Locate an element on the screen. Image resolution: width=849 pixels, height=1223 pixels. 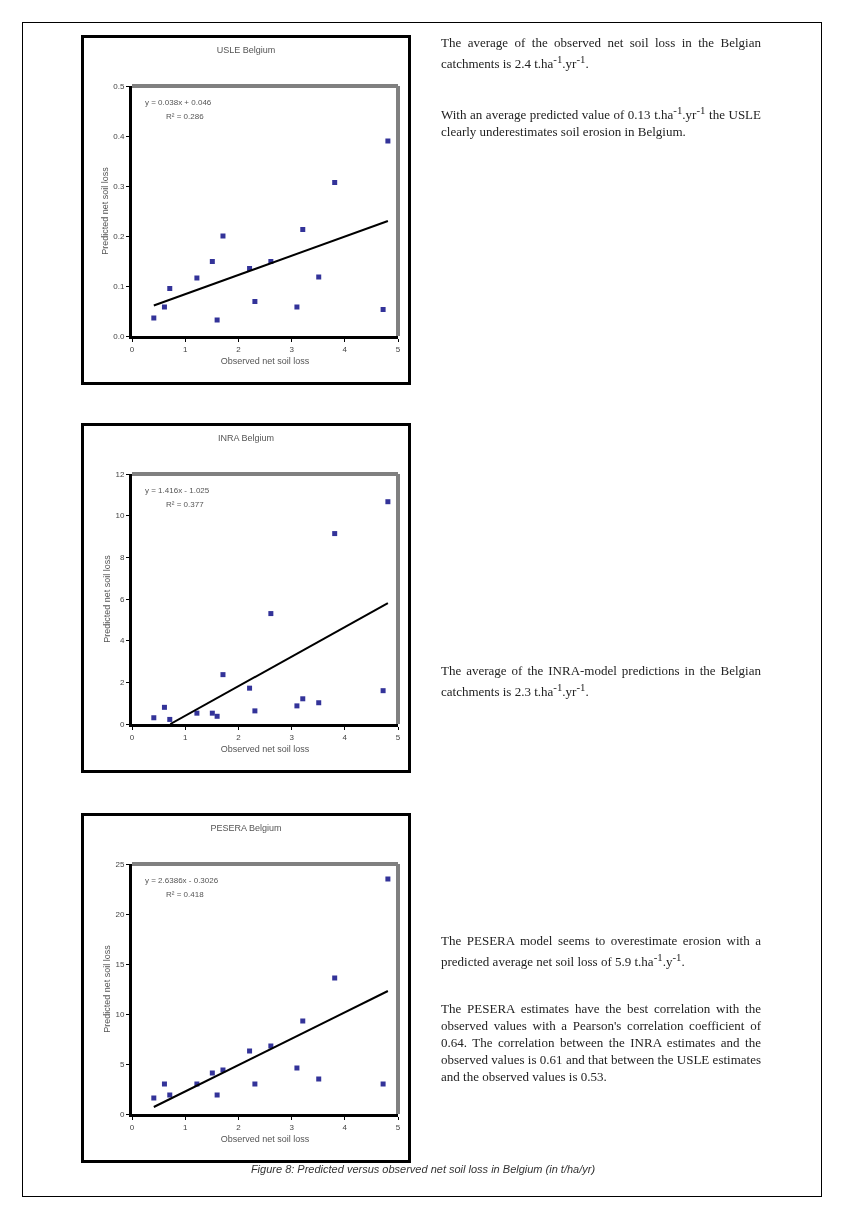
y-tick-label: 4 is located at coordinates (122, 641).